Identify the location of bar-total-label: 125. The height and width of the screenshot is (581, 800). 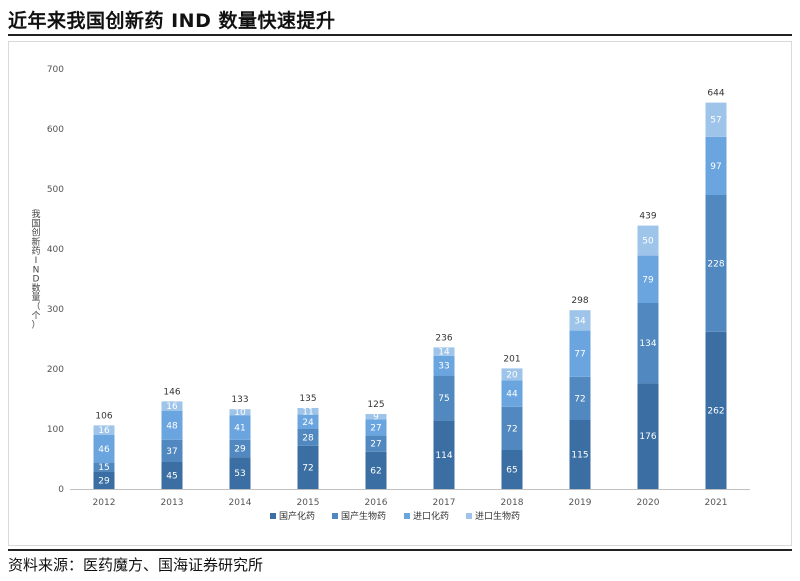
(375, 405).